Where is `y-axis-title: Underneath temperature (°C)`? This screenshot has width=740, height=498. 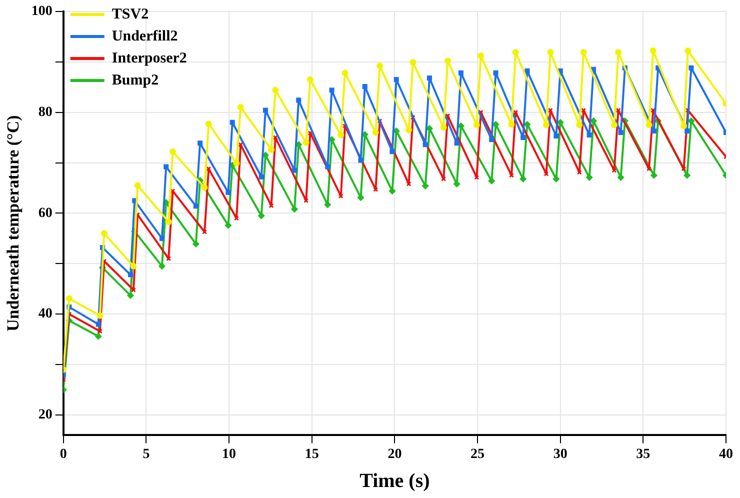
y-axis-title: Underneath temperature (°C) is located at coordinates (13, 223).